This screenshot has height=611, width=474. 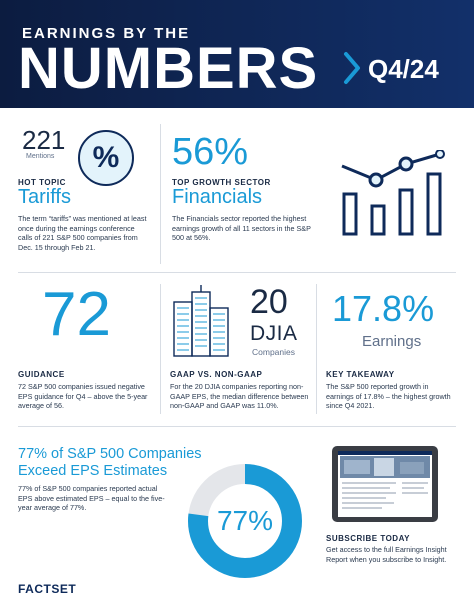 I want to click on takeaway-label: KEY TAKEAWAY, so click(x=360, y=374).